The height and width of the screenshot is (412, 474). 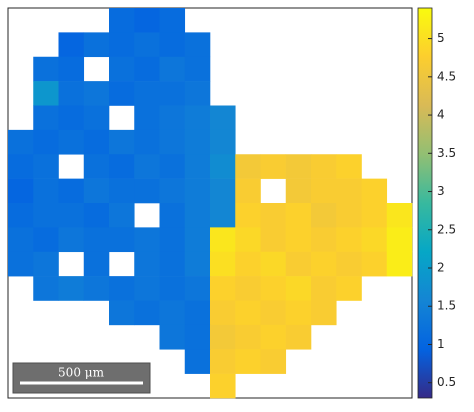 What do you see at coordinates (441, 268) in the screenshot?
I see `colorbar-tick-label: 2` at bounding box center [441, 268].